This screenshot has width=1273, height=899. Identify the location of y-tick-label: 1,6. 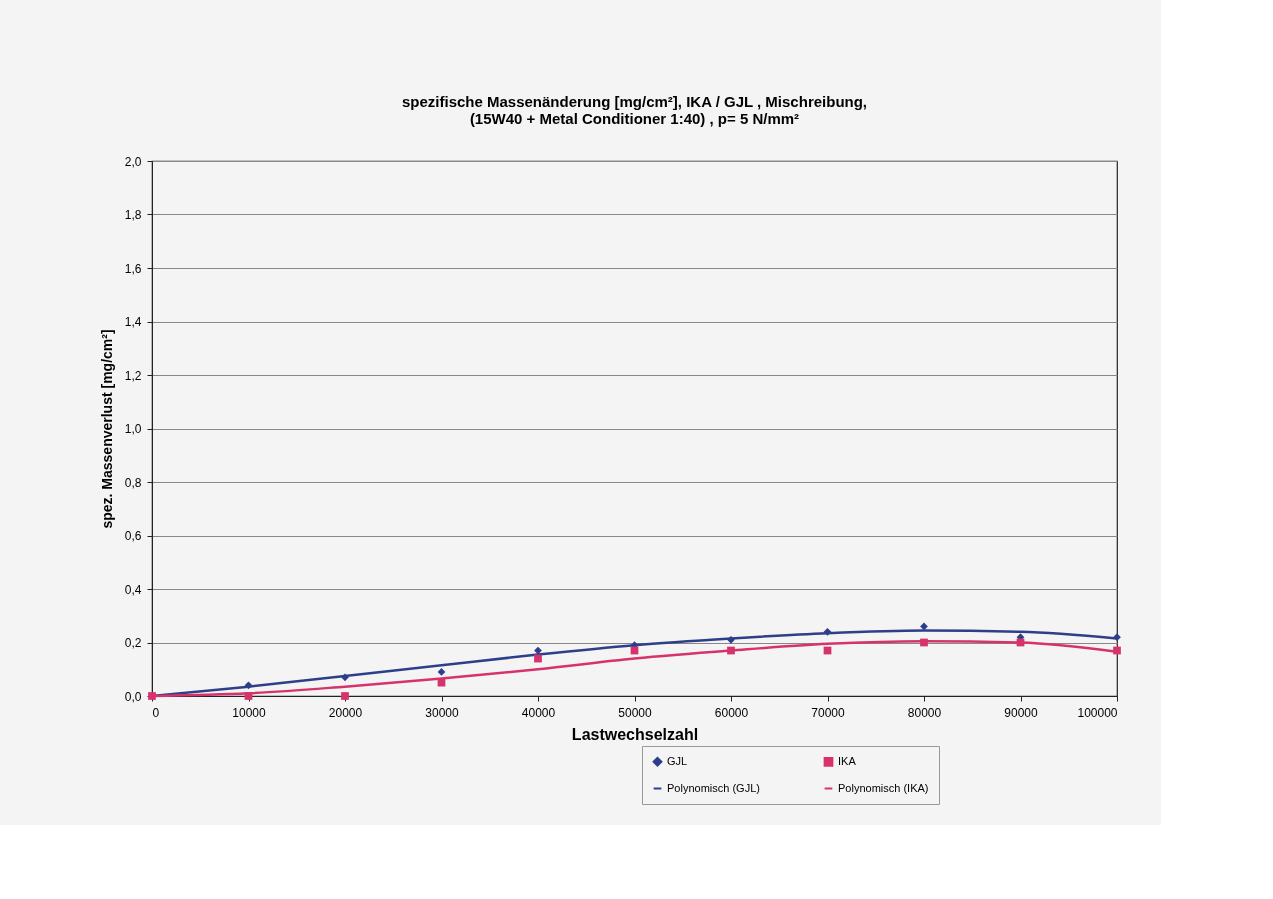
(133, 268).